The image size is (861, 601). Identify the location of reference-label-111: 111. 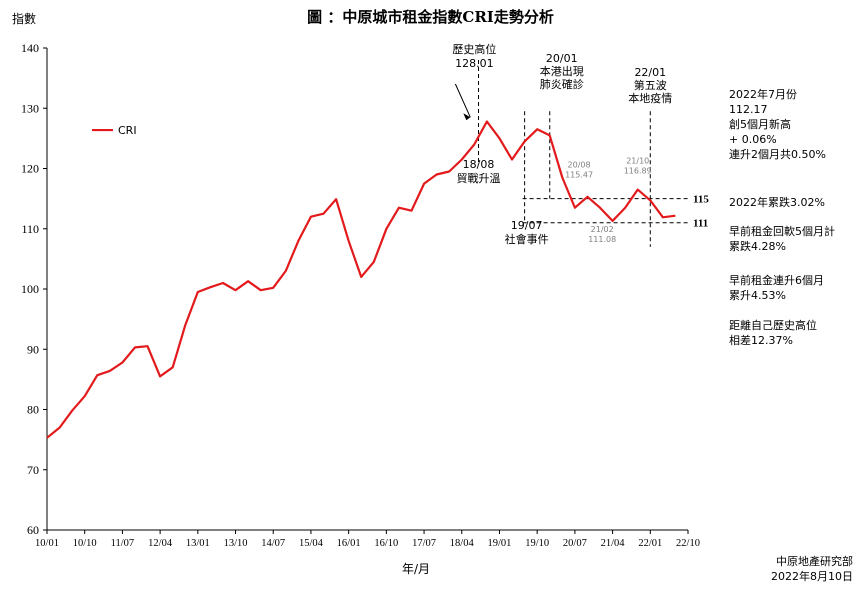
(700, 224).